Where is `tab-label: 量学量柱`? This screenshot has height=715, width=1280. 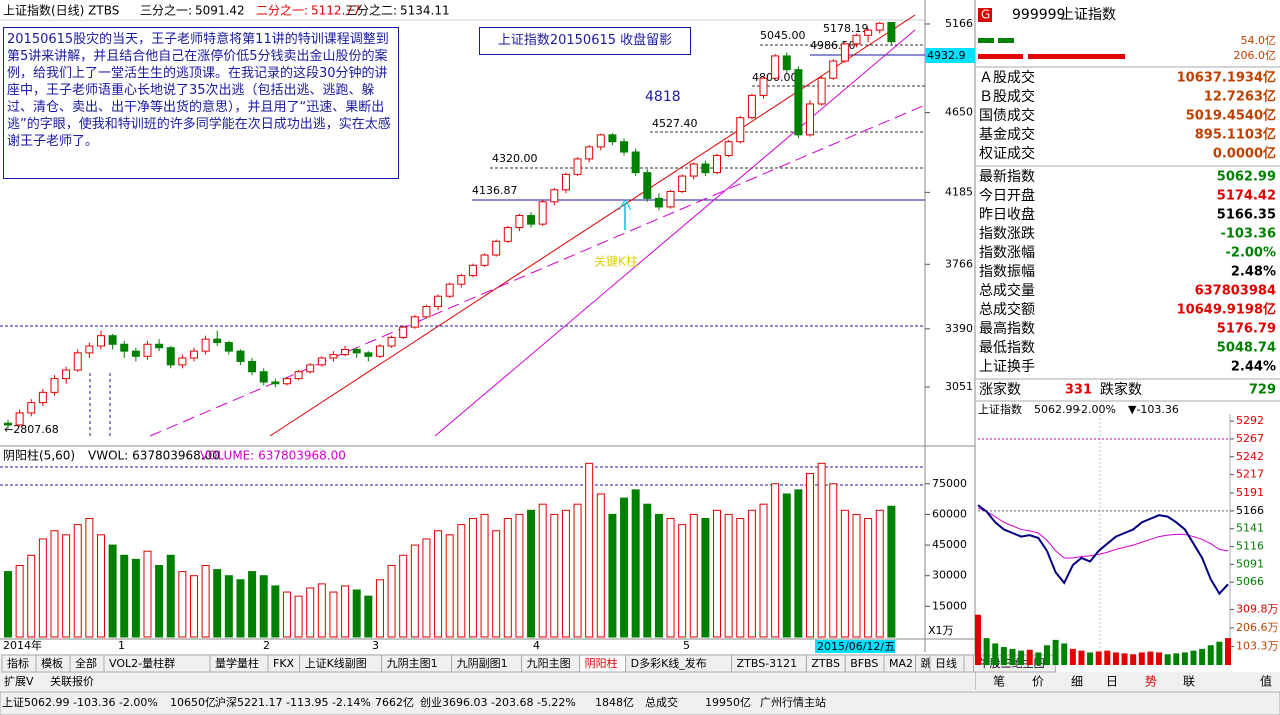
tab-label: 量学量柱 is located at coordinates (237, 663).